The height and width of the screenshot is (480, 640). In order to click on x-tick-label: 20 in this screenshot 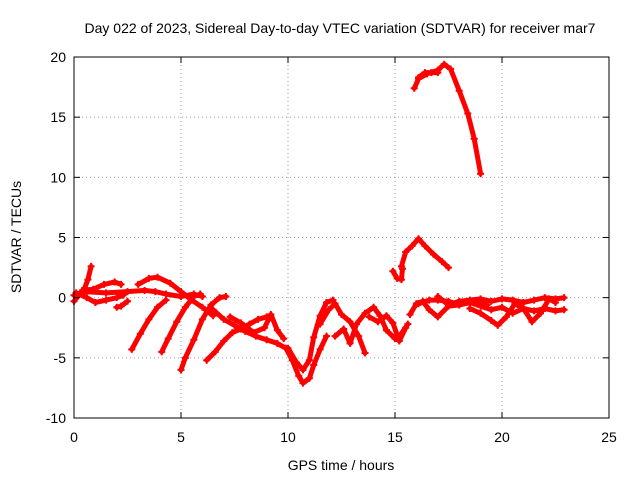, I will do `click(502, 437)`.